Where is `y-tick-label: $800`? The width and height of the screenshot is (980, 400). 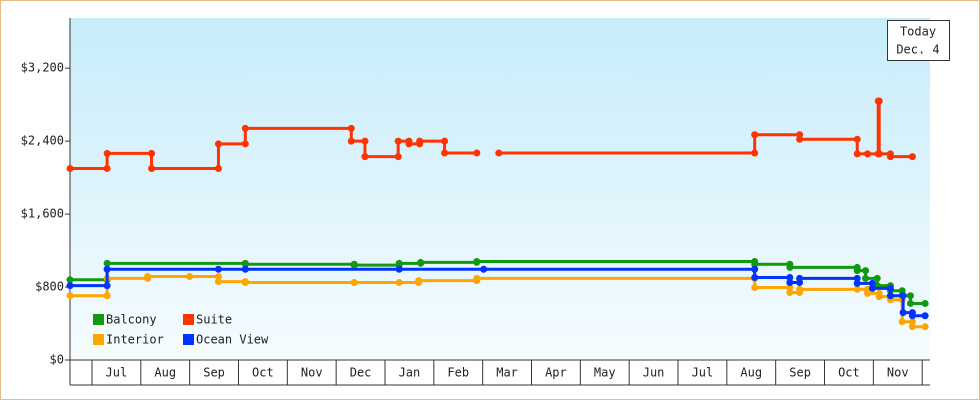
y-tick-label: $800 is located at coordinates (49, 287).